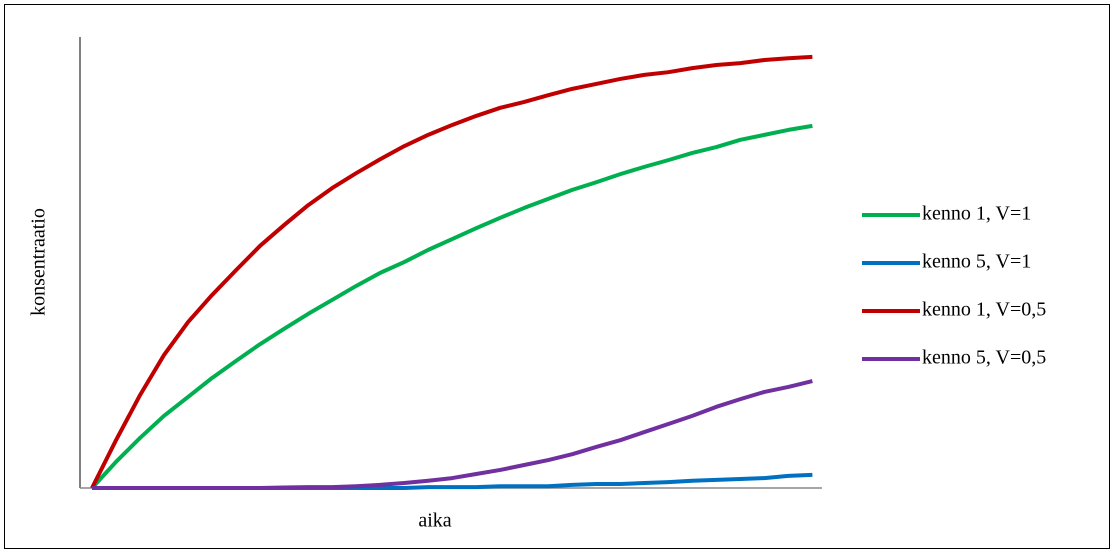  I want to click on x-axis-title: aika, so click(434, 521).